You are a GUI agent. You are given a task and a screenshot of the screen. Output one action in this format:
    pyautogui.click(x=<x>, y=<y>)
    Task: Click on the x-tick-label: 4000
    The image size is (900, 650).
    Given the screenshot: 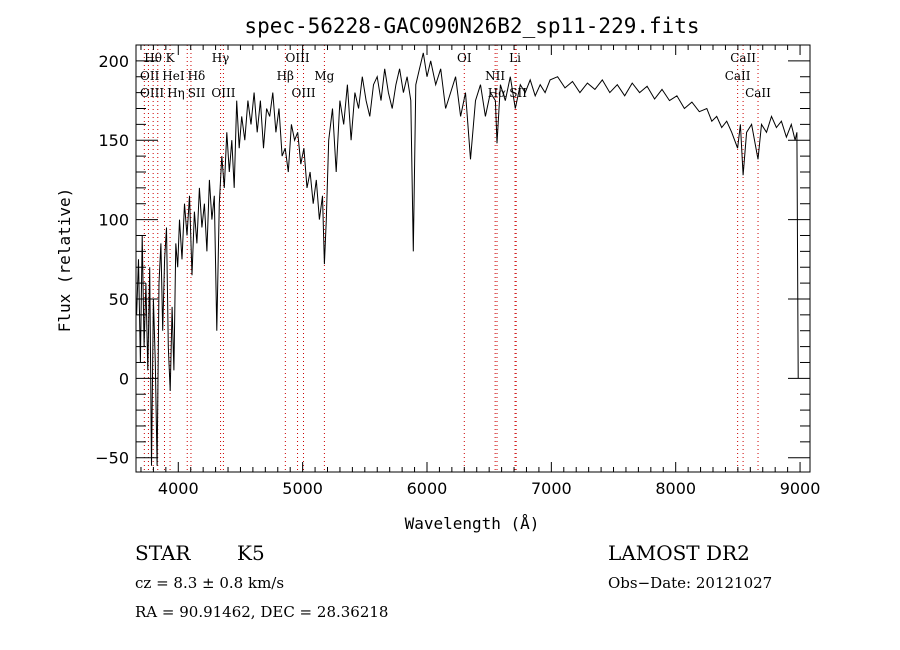 What is the action you would take?
    pyautogui.click(x=178, y=488)
    